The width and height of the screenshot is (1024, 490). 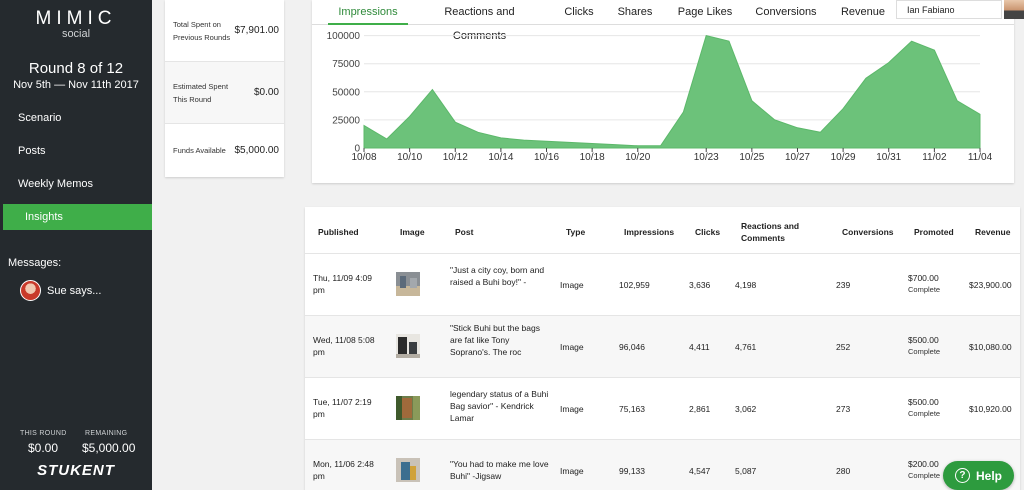 What do you see at coordinates (76, 68) in the screenshot?
I see `round-indicator: Round 8 of 12` at bounding box center [76, 68].